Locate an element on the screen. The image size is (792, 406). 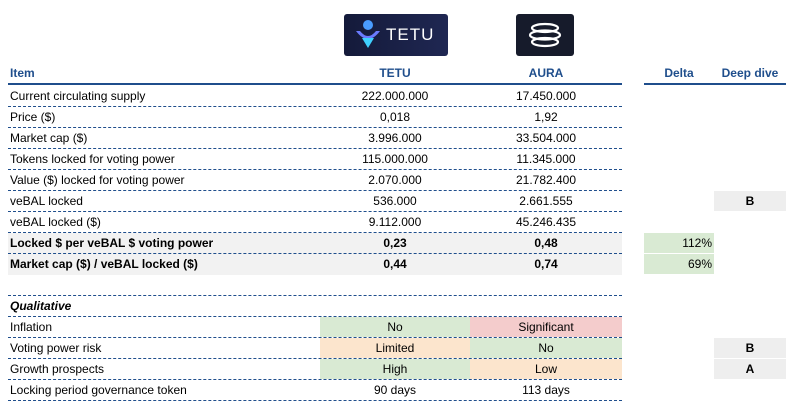
deep-dive-badge: A is located at coordinates (750, 369).